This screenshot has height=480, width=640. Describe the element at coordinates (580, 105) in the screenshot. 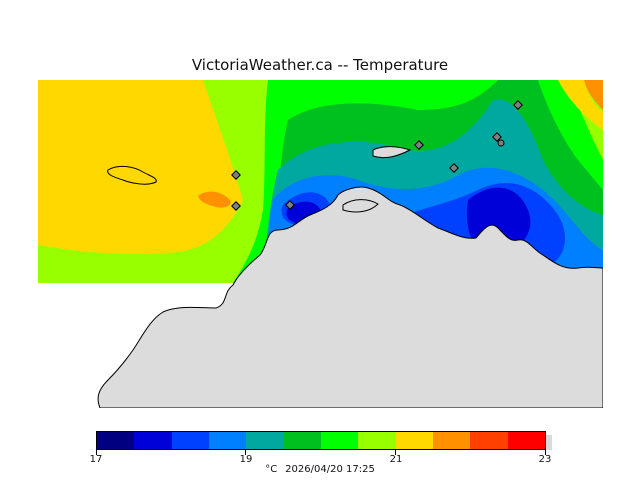

I see `contour-zone-21.5-22-ne` at that location.